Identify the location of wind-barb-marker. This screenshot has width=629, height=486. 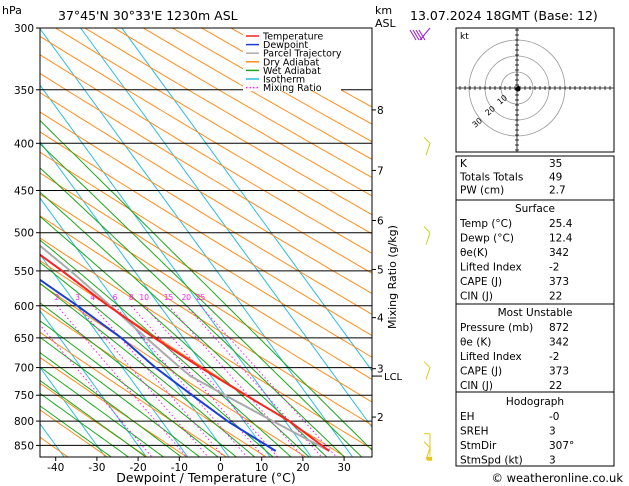
(429, 458).